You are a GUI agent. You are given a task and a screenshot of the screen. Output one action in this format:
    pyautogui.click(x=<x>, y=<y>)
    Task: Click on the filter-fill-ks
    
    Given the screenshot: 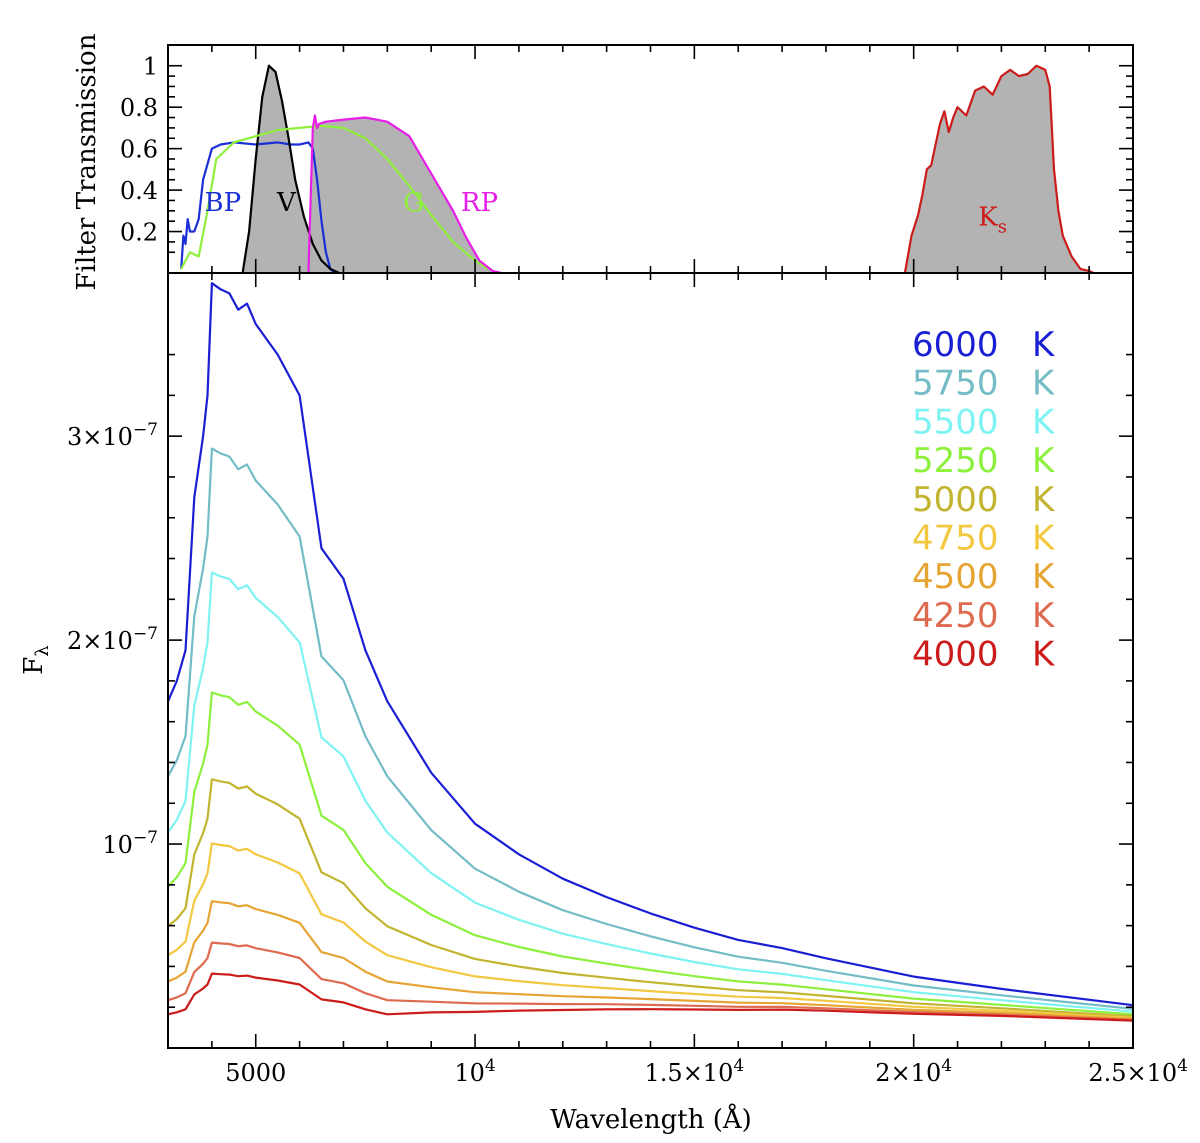 What is the action you would take?
    pyautogui.click(x=999, y=169)
    